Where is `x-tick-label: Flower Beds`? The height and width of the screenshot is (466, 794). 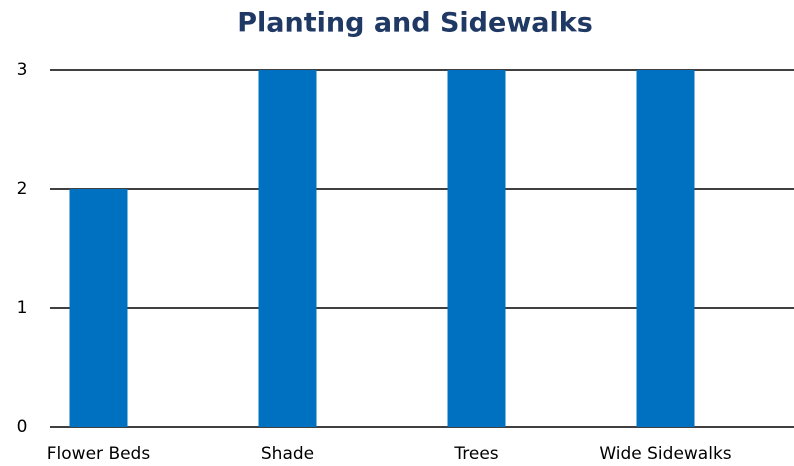
x-tick-label: Flower Beds is located at coordinates (99, 454).